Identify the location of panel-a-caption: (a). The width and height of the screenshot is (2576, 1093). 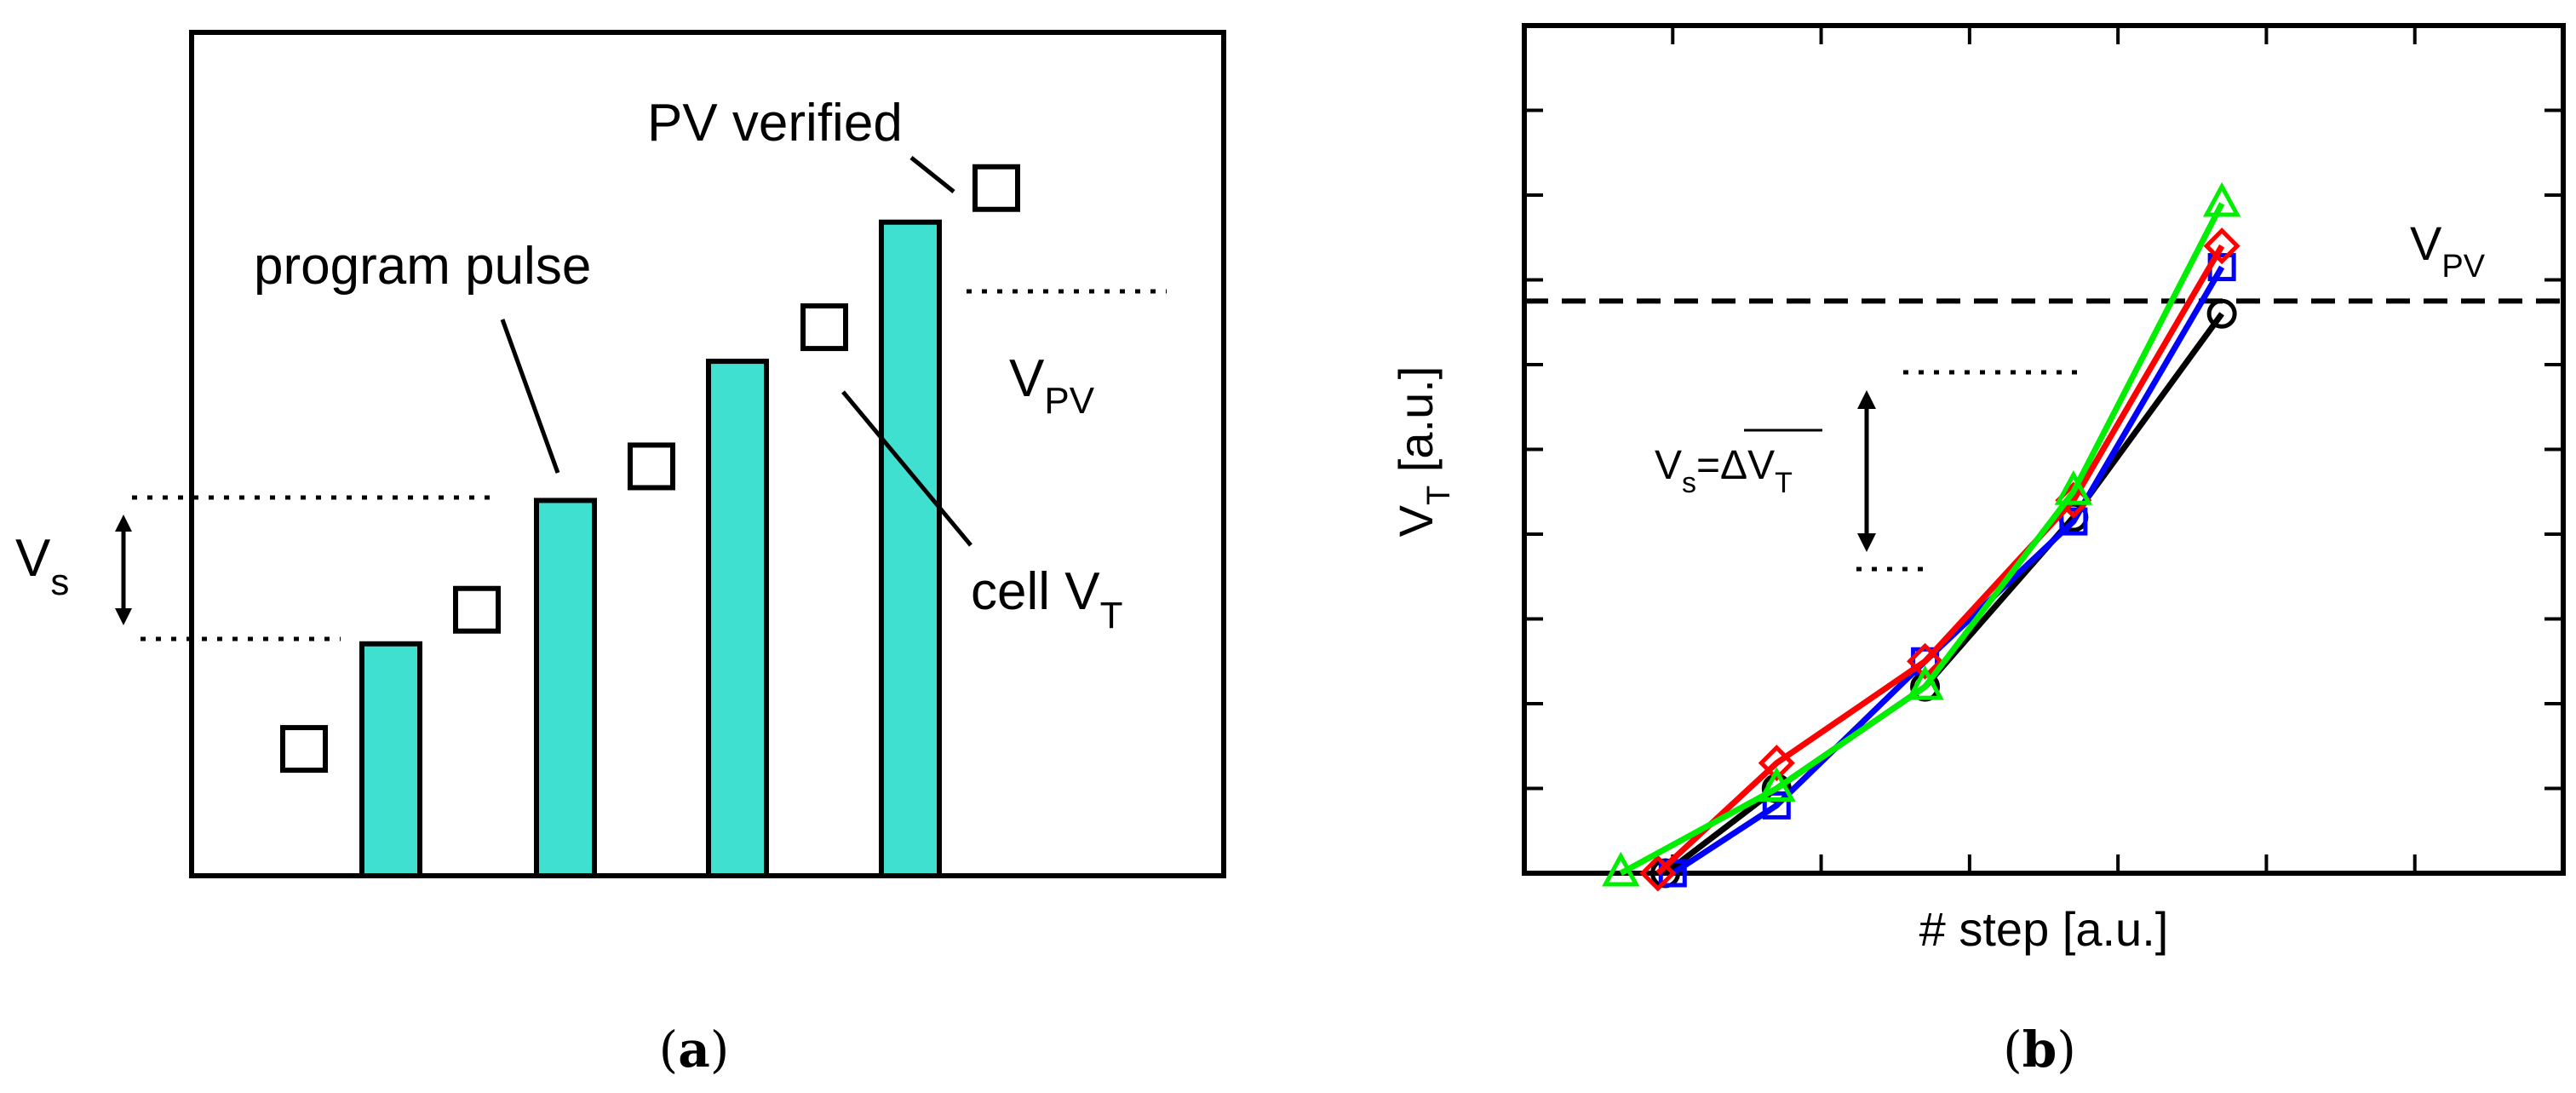
(694, 1050).